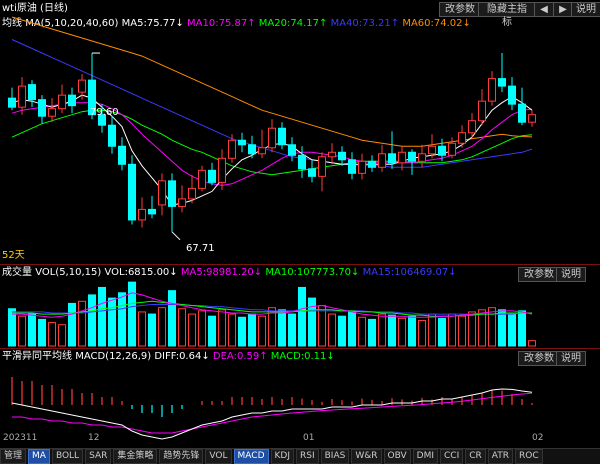 The image size is (600, 464). I want to click on indicator-tab-0: 管理, so click(13, 456).